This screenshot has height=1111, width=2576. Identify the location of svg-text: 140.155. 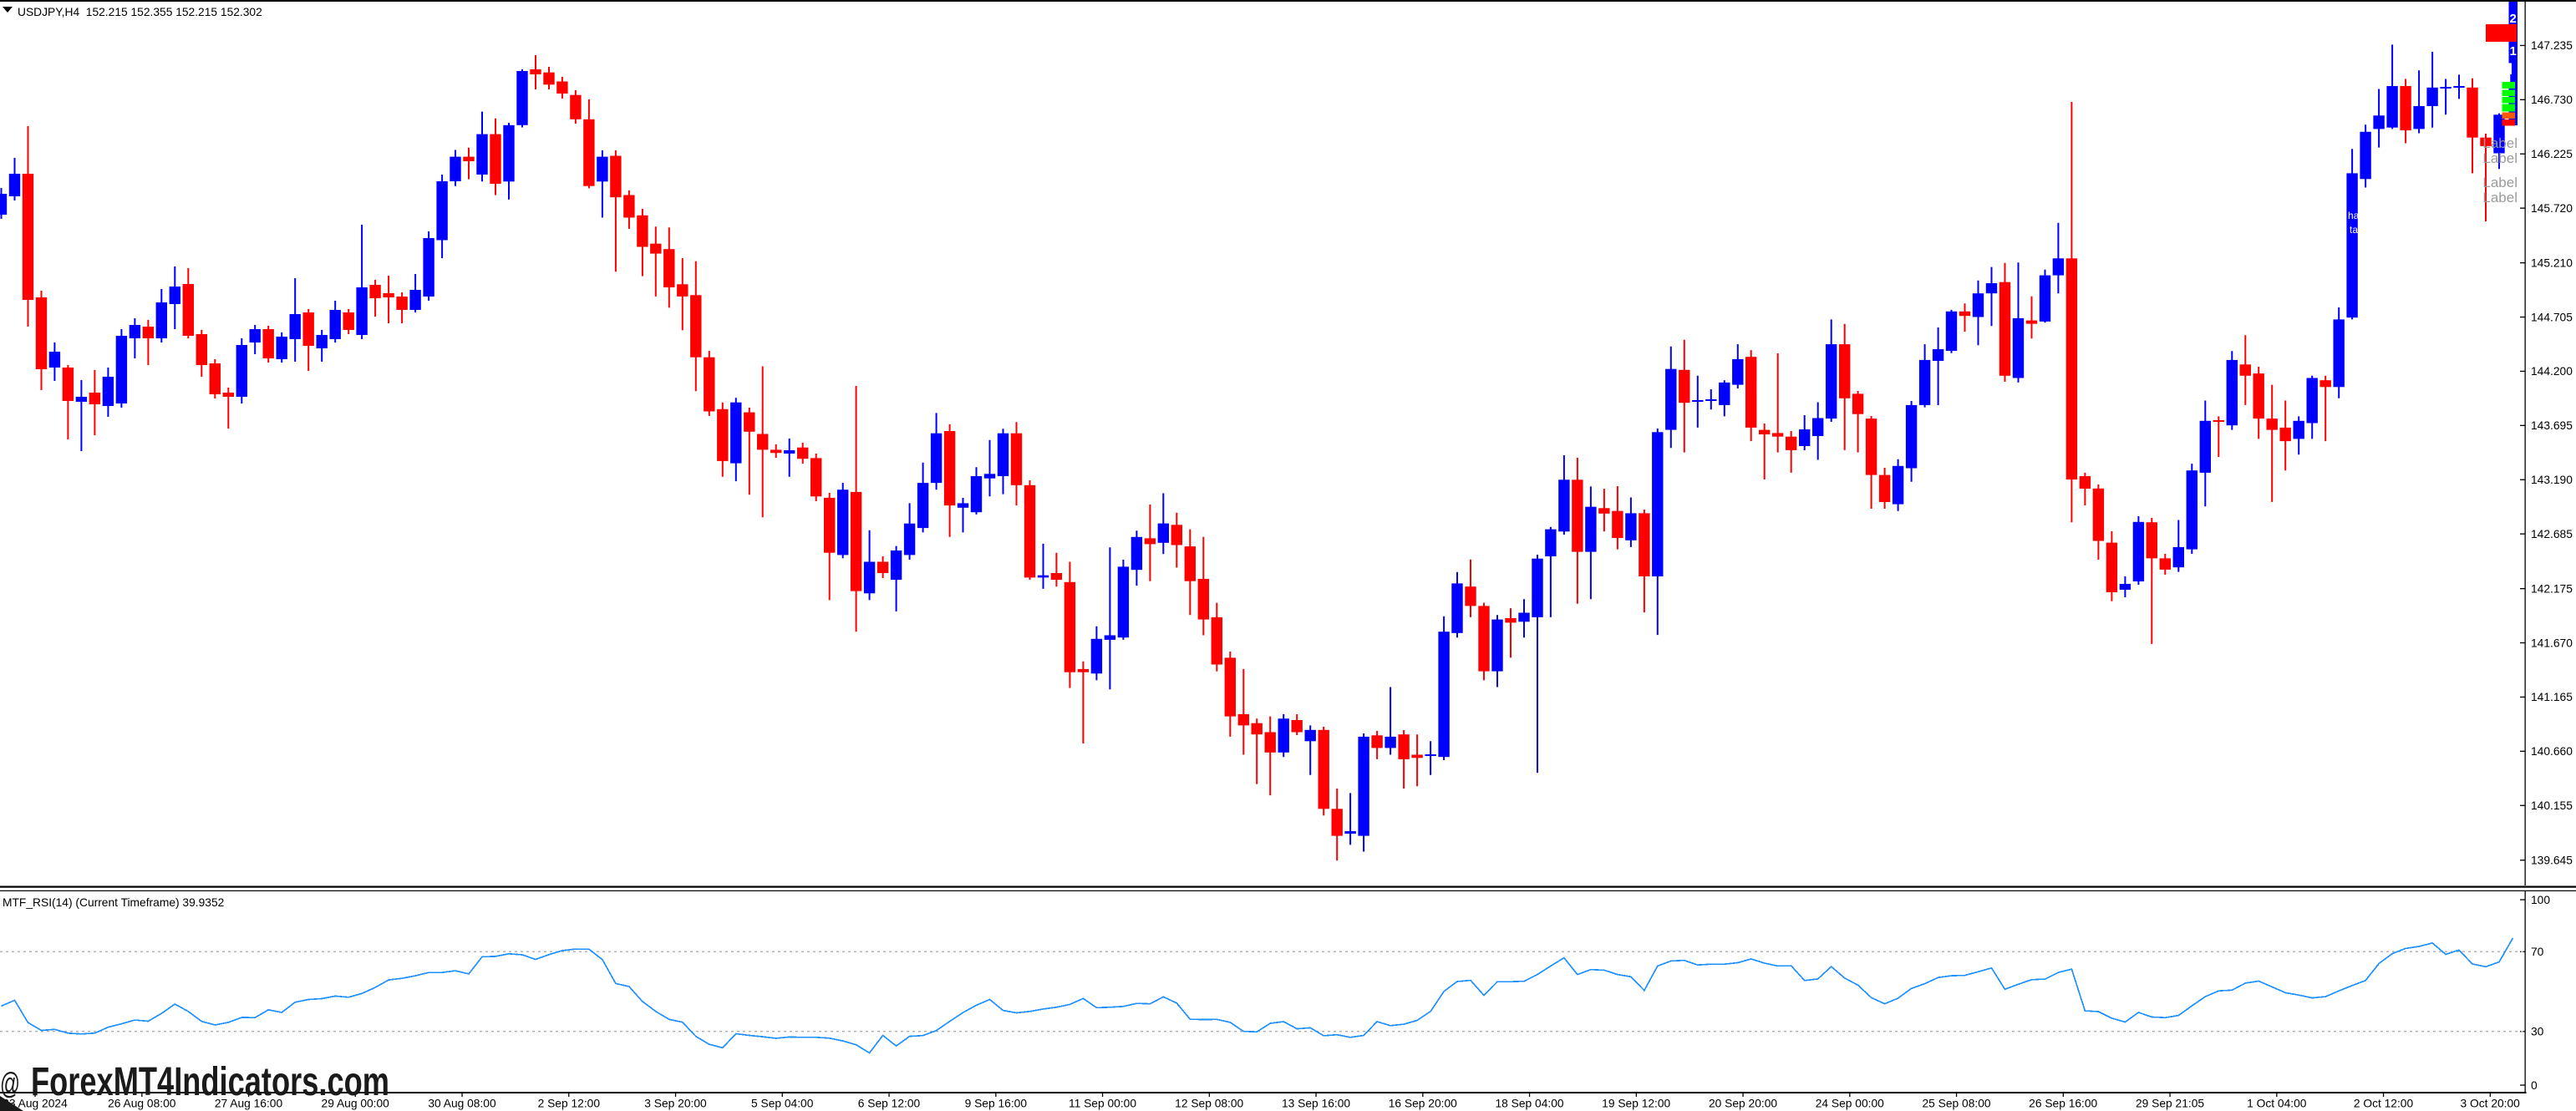
(2552, 805).